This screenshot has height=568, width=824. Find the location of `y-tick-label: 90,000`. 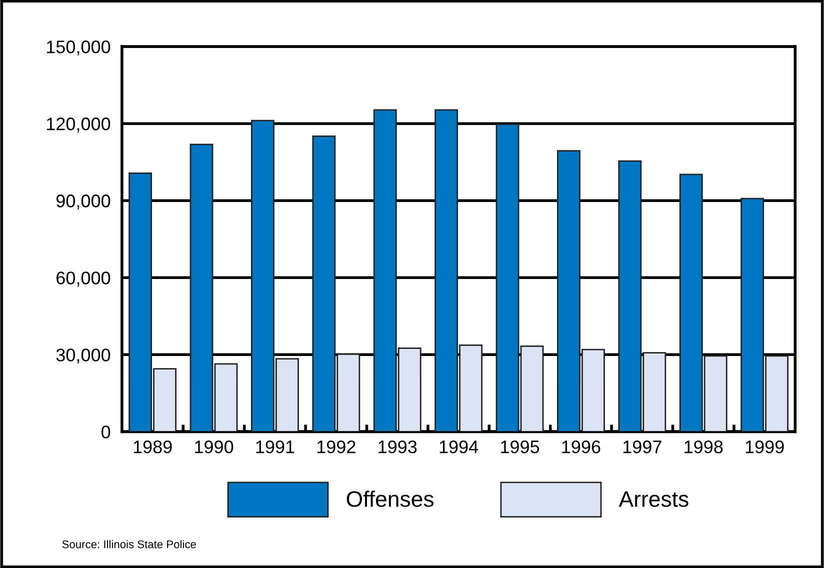

y-tick-label: 90,000 is located at coordinates (83, 202).